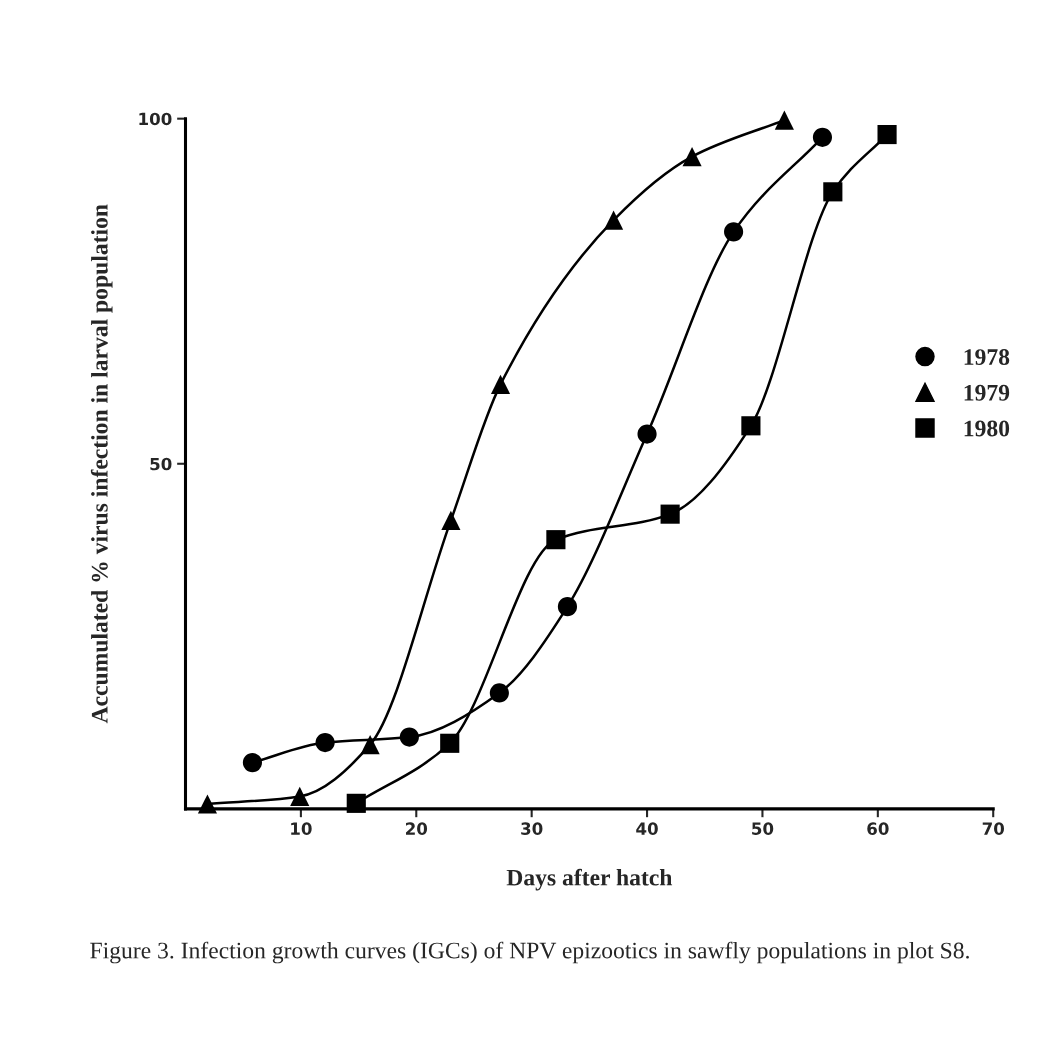  I want to click on x-tick-label: 30, so click(532, 828).